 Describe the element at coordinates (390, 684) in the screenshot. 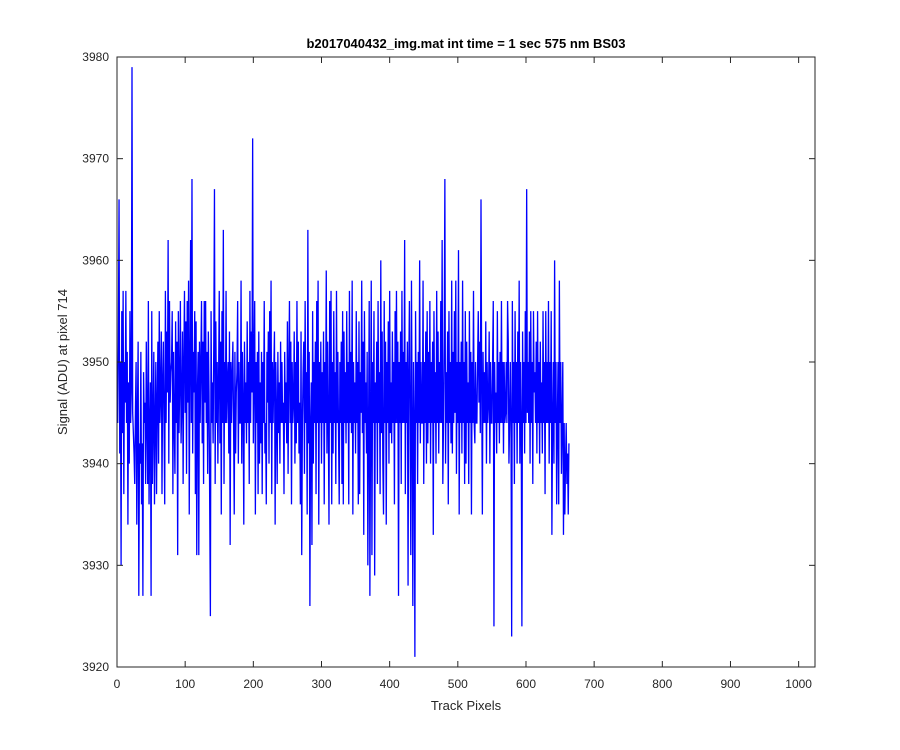

I see `x-tick-label: 400` at that location.